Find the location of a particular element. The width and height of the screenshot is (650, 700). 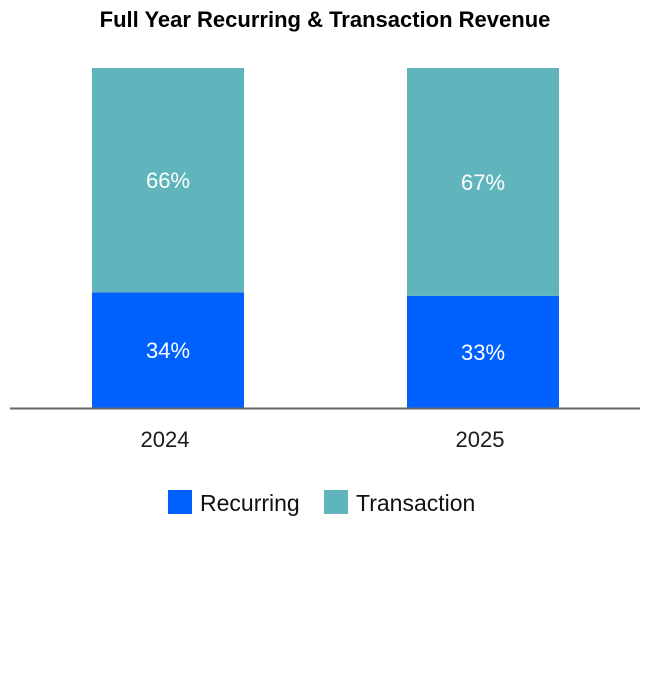

data-label-recurring-2025: 33% is located at coordinates (483, 352).